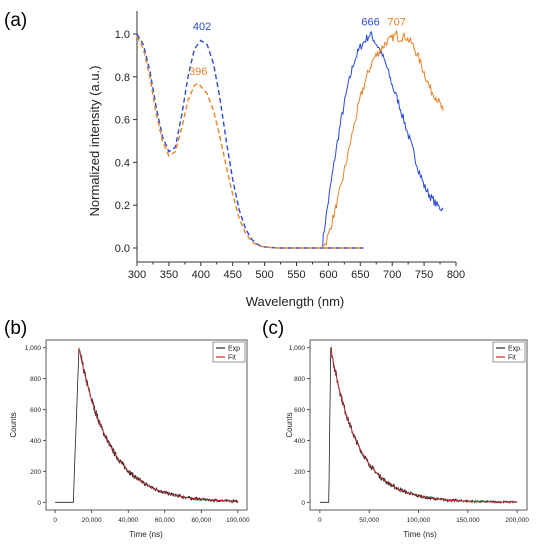  What do you see at coordinates (299, 441) in the screenshot?
I see `panel-c-y-tick-label: 400` at bounding box center [299, 441].